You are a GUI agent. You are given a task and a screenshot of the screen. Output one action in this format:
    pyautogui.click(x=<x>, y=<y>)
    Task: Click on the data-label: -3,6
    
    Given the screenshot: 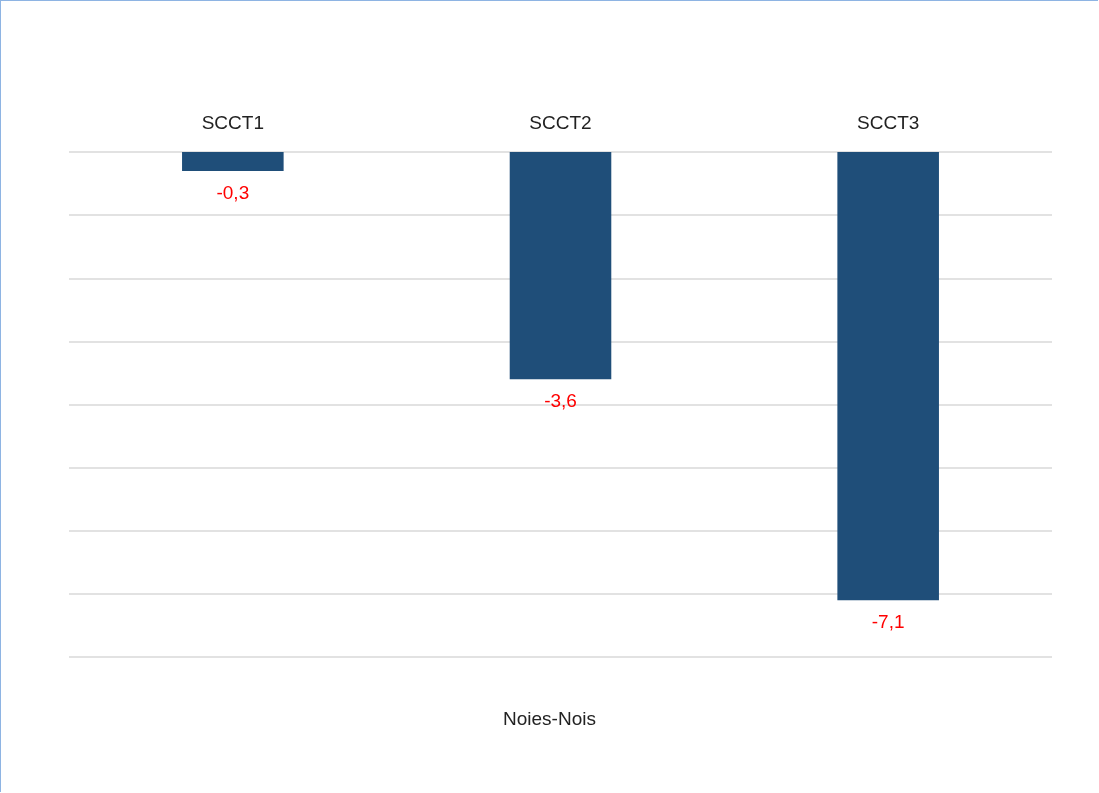 What is the action you would take?
    pyautogui.click(x=560, y=401)
    